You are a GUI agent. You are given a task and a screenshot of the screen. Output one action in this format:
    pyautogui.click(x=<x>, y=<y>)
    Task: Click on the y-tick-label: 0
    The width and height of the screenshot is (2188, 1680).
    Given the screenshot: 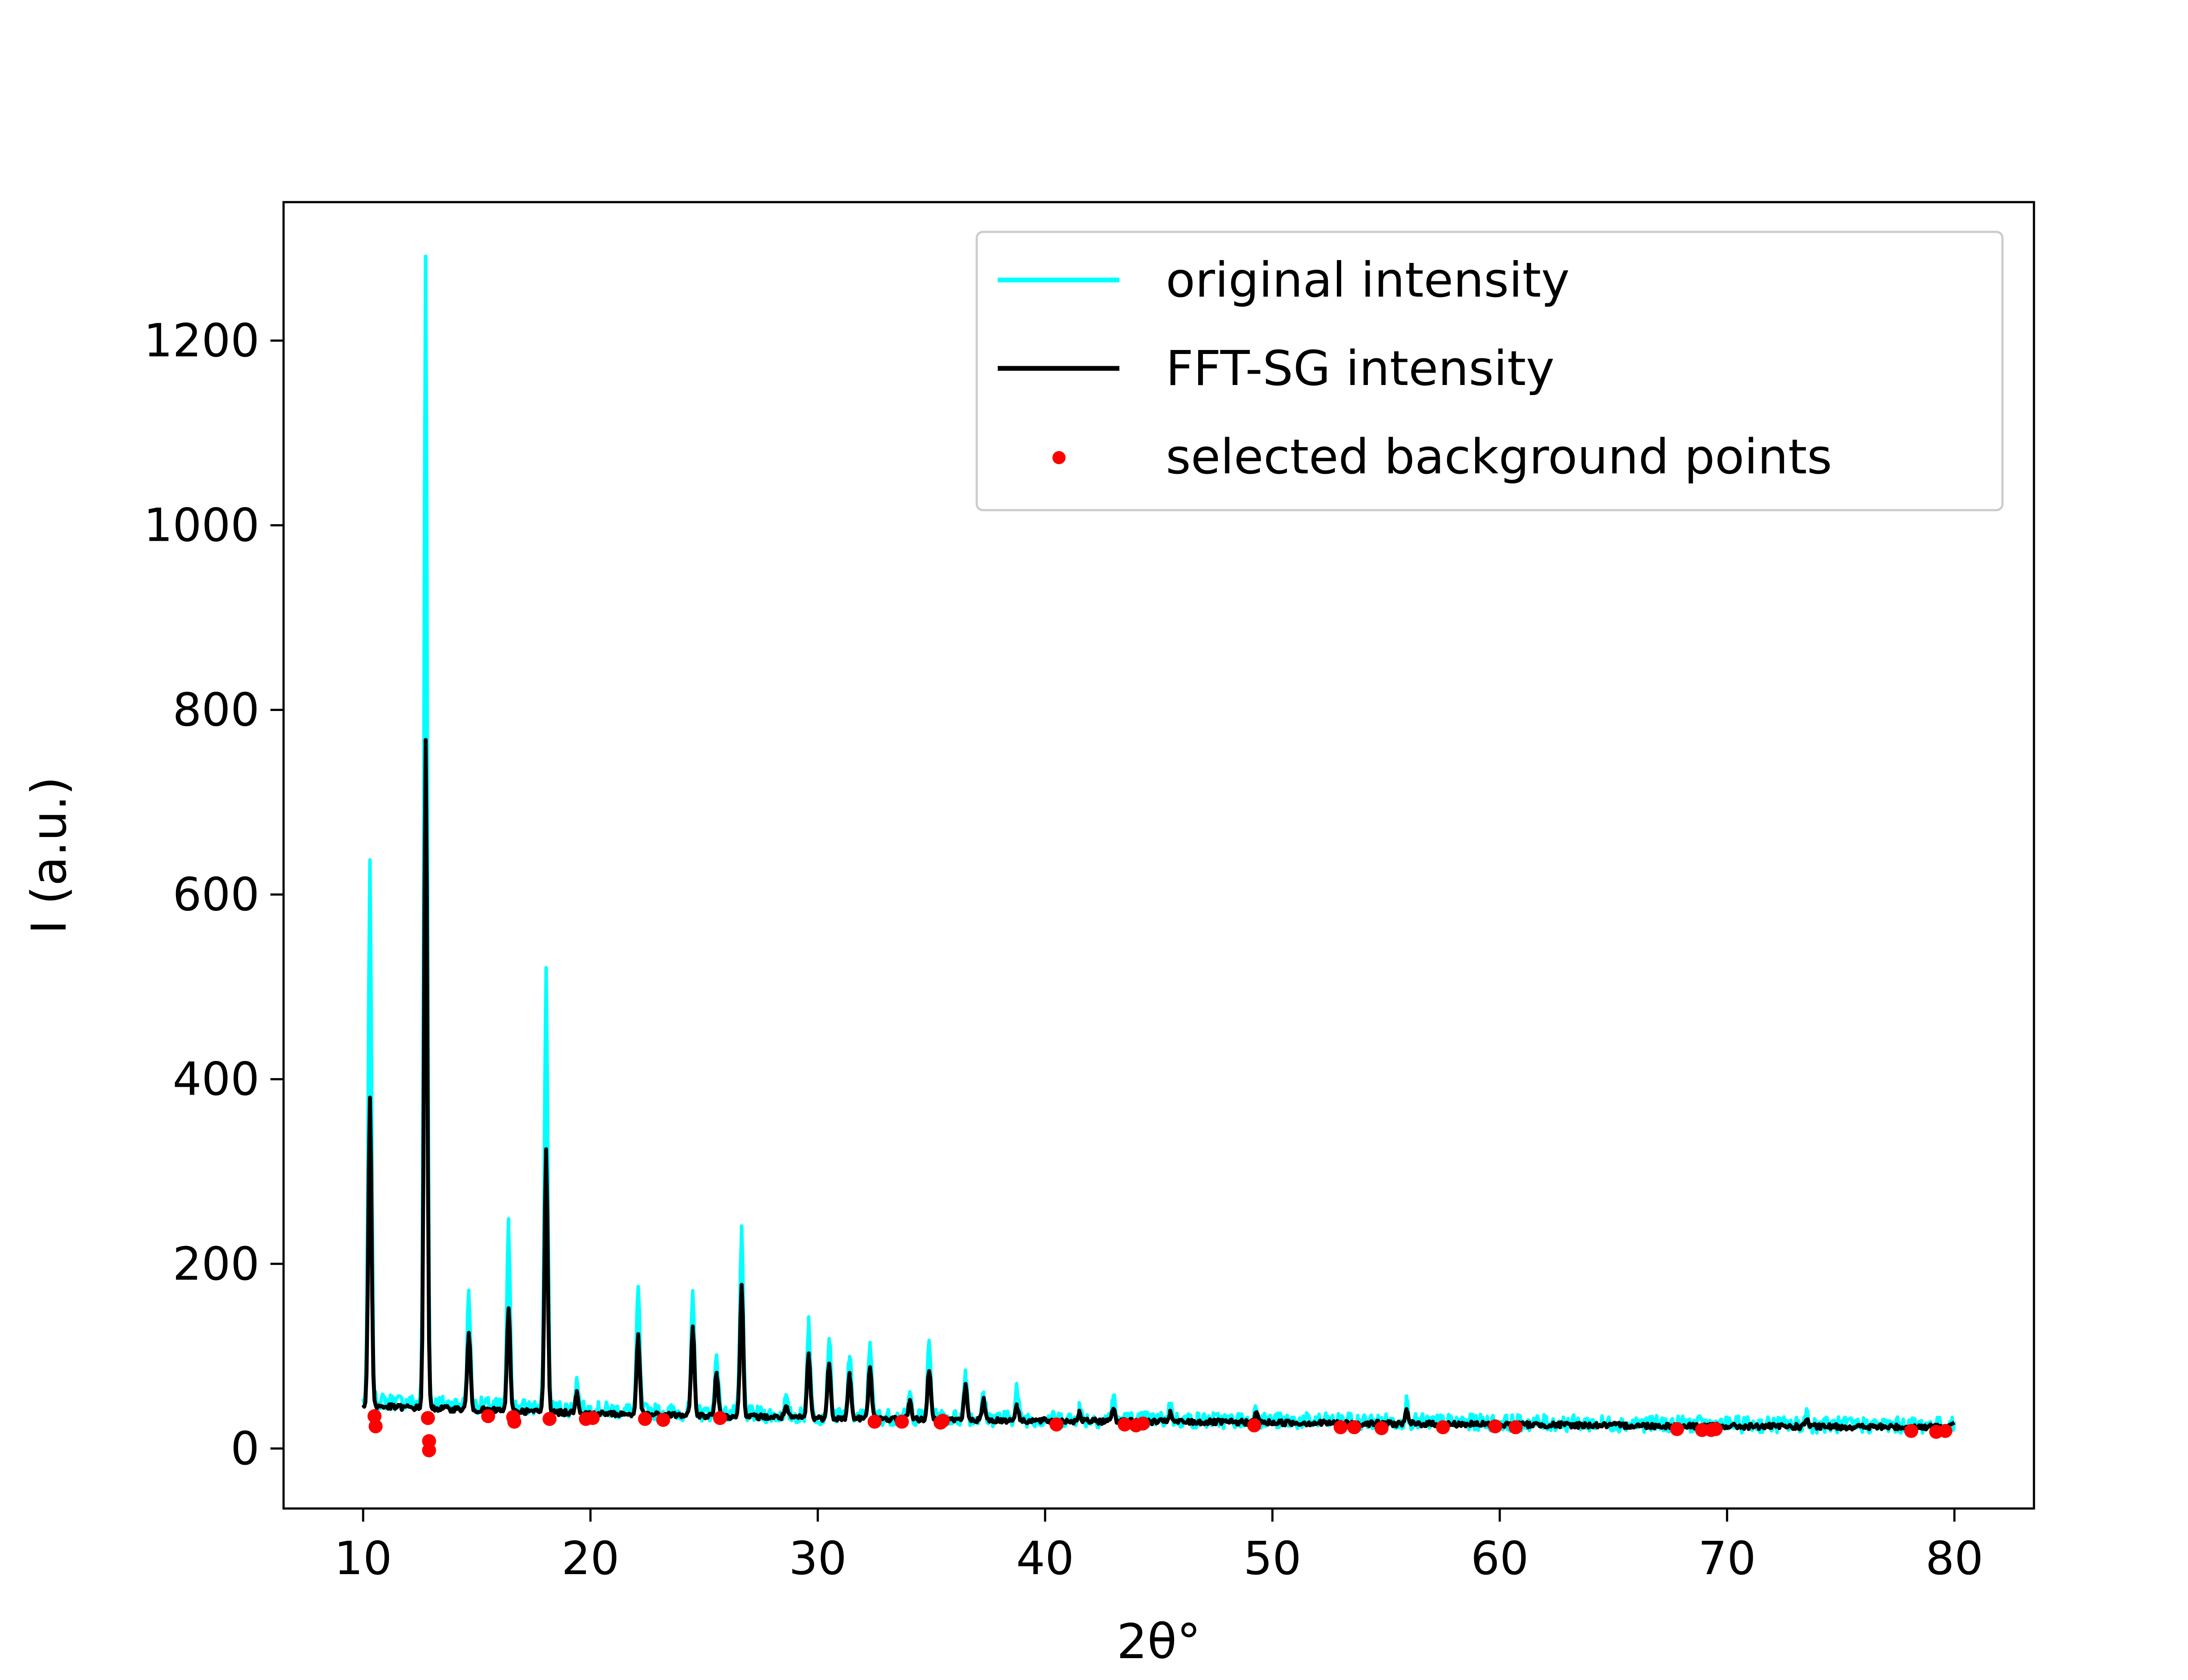 What is the action you would take?
    pyautogui.click(x=245, y=1448)
    